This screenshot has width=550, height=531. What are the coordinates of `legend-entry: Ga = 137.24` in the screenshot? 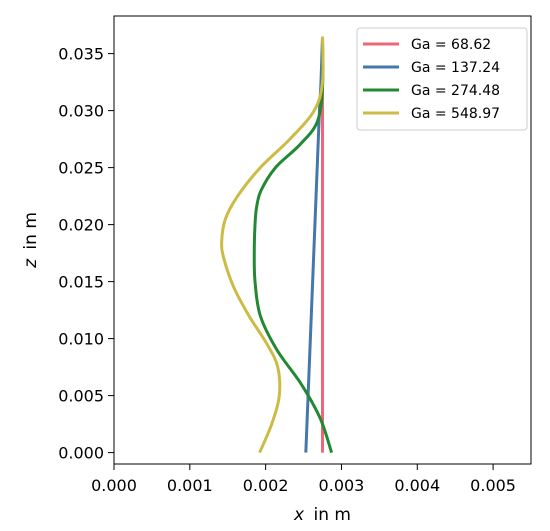 It's located at (455, 68).